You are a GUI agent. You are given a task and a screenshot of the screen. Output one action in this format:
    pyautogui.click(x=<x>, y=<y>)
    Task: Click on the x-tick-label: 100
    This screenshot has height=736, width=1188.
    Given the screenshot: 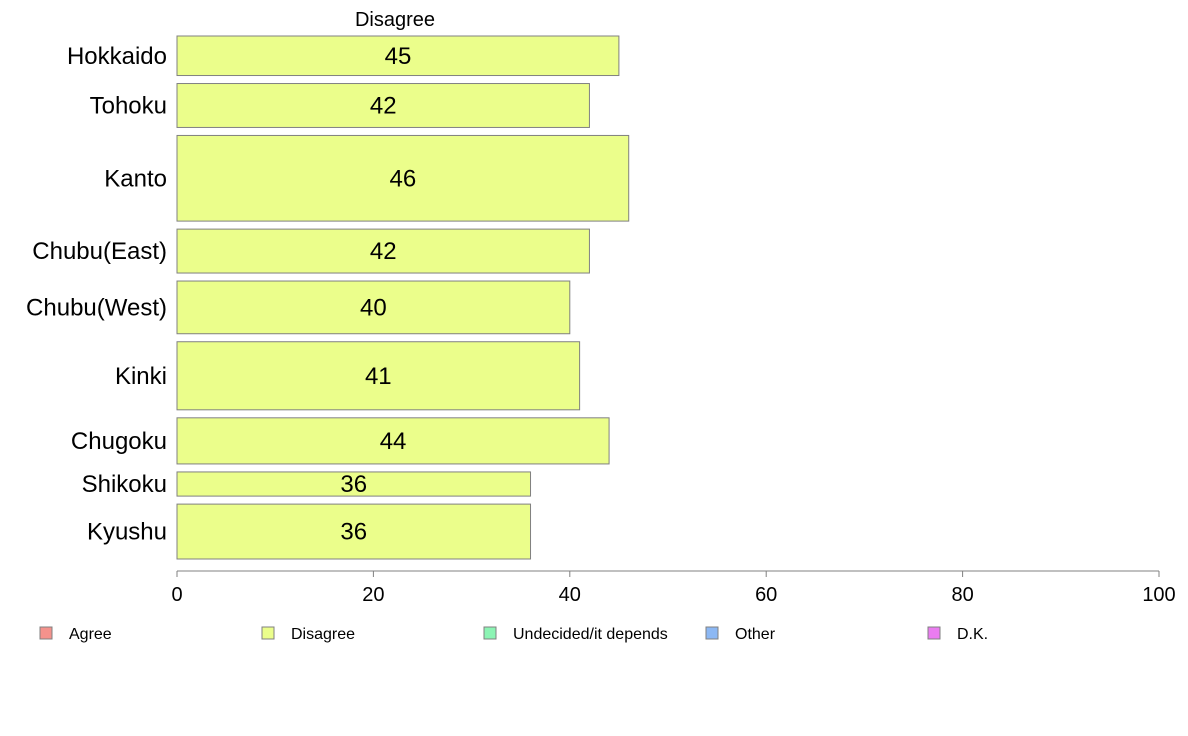 What is the action you would take?
    pyautogui.click(x=1158, y=595)
    